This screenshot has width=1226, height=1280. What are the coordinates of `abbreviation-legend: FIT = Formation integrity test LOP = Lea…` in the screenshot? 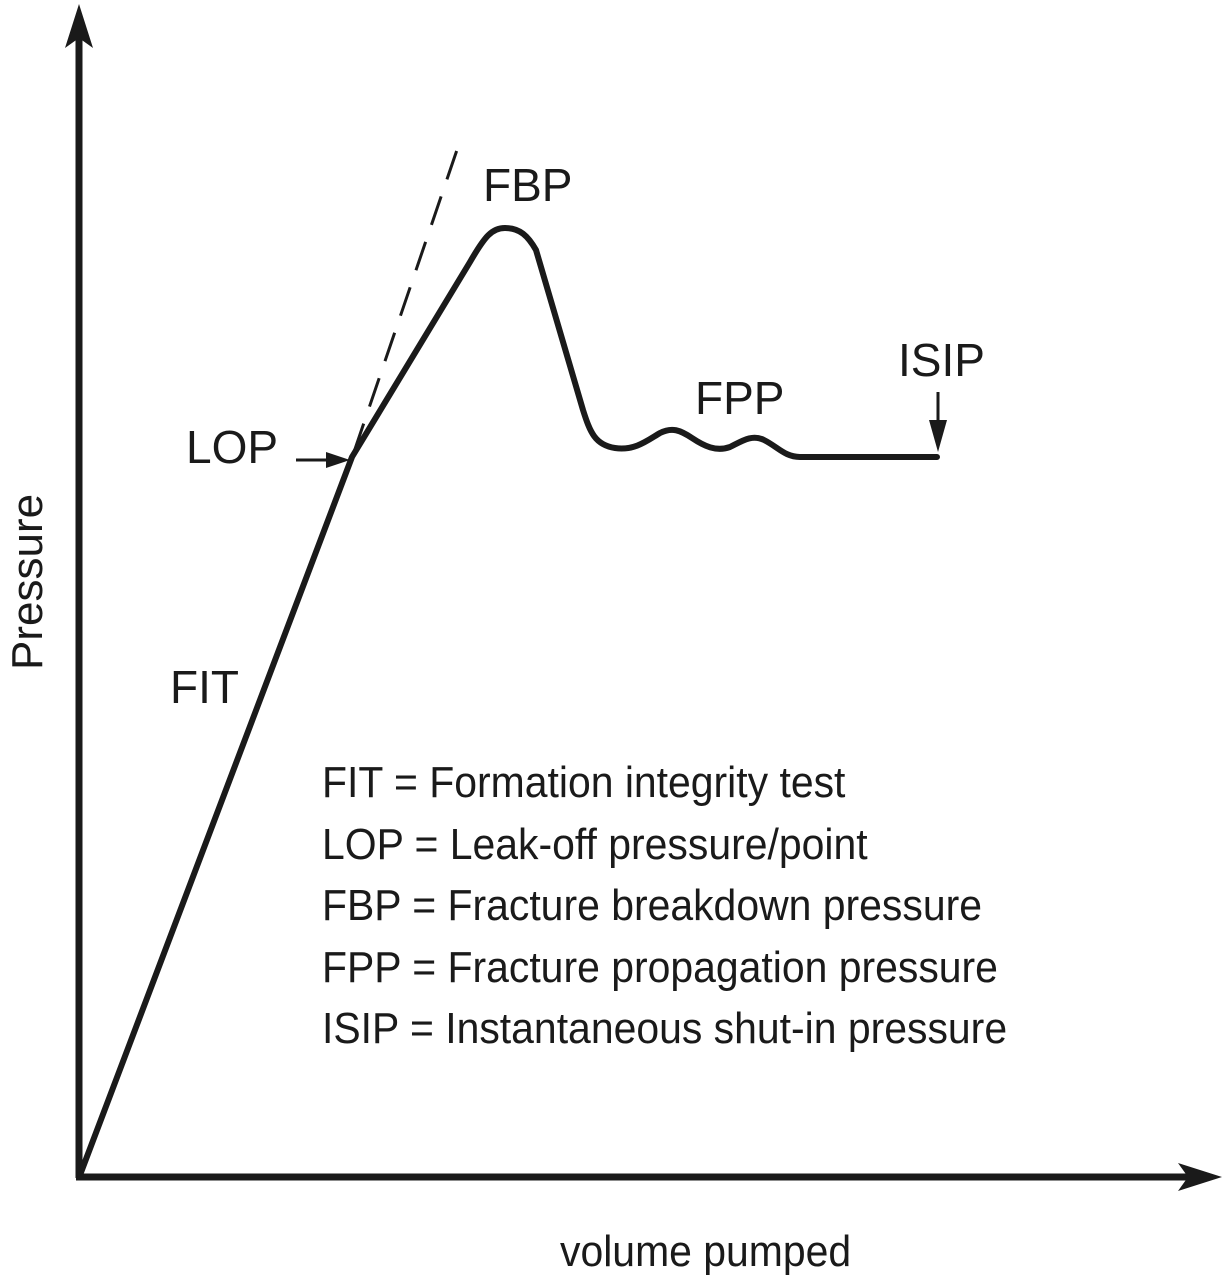 It's located at (690, 906).